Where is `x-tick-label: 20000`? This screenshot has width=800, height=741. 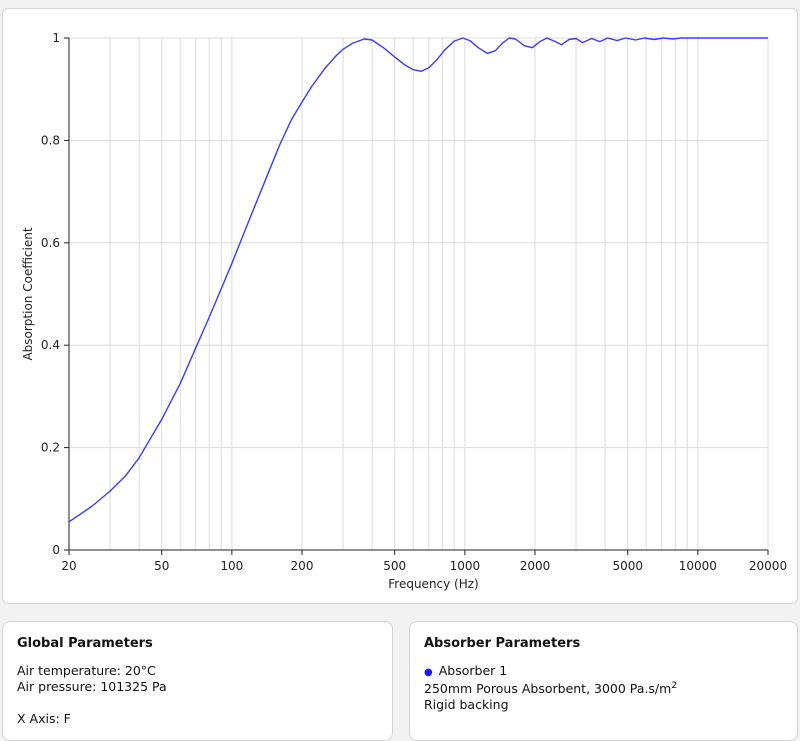 x-tick-label: 20000 is located at coordinates (768, 566).